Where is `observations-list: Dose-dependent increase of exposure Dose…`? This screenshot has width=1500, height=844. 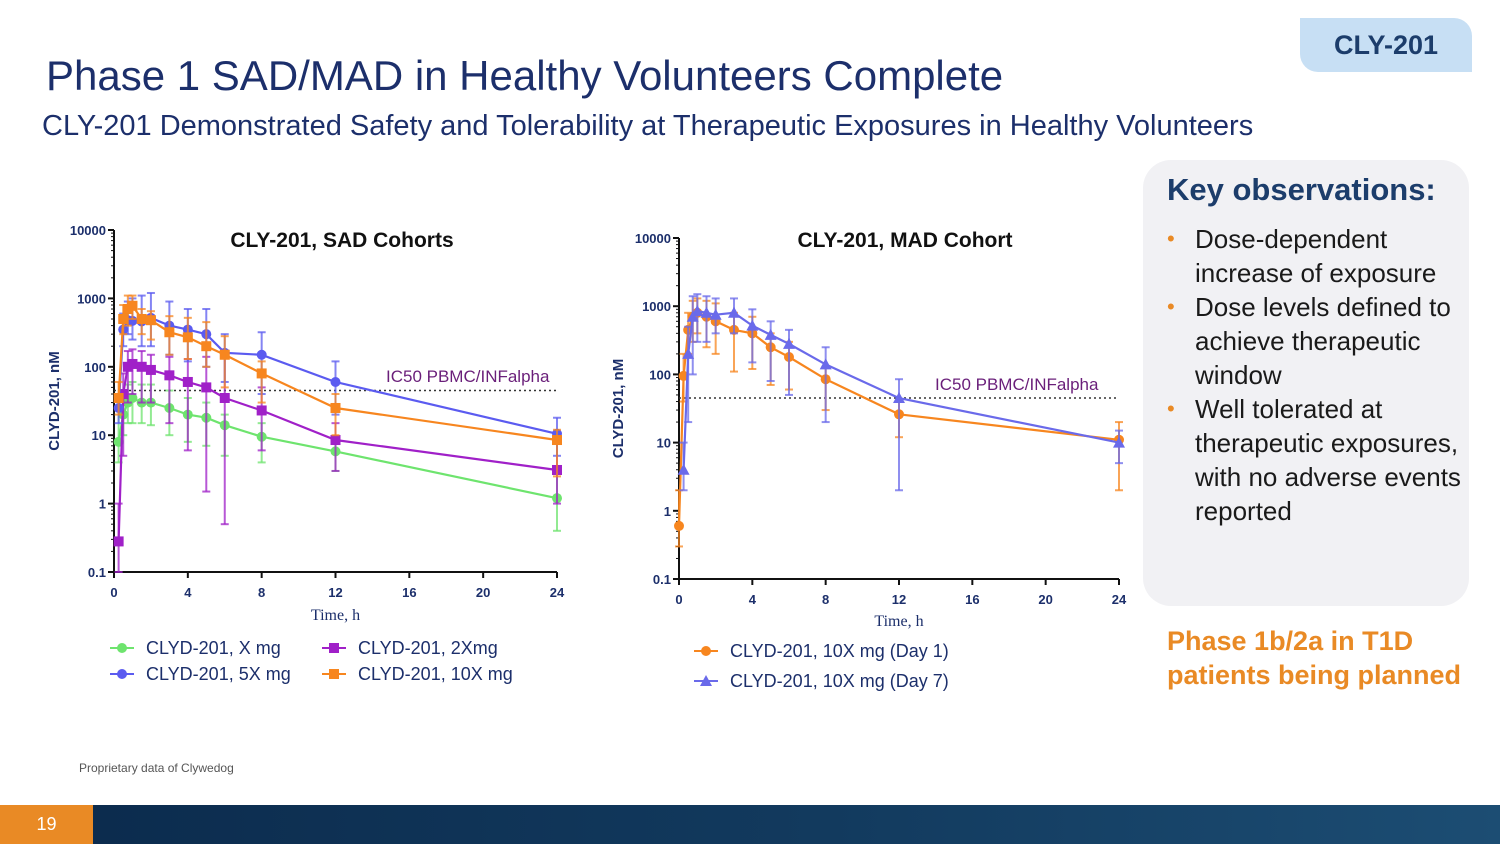 observations-list: Dose-dependent increase of exposure Dose… is located at coordinates (1315, 375).